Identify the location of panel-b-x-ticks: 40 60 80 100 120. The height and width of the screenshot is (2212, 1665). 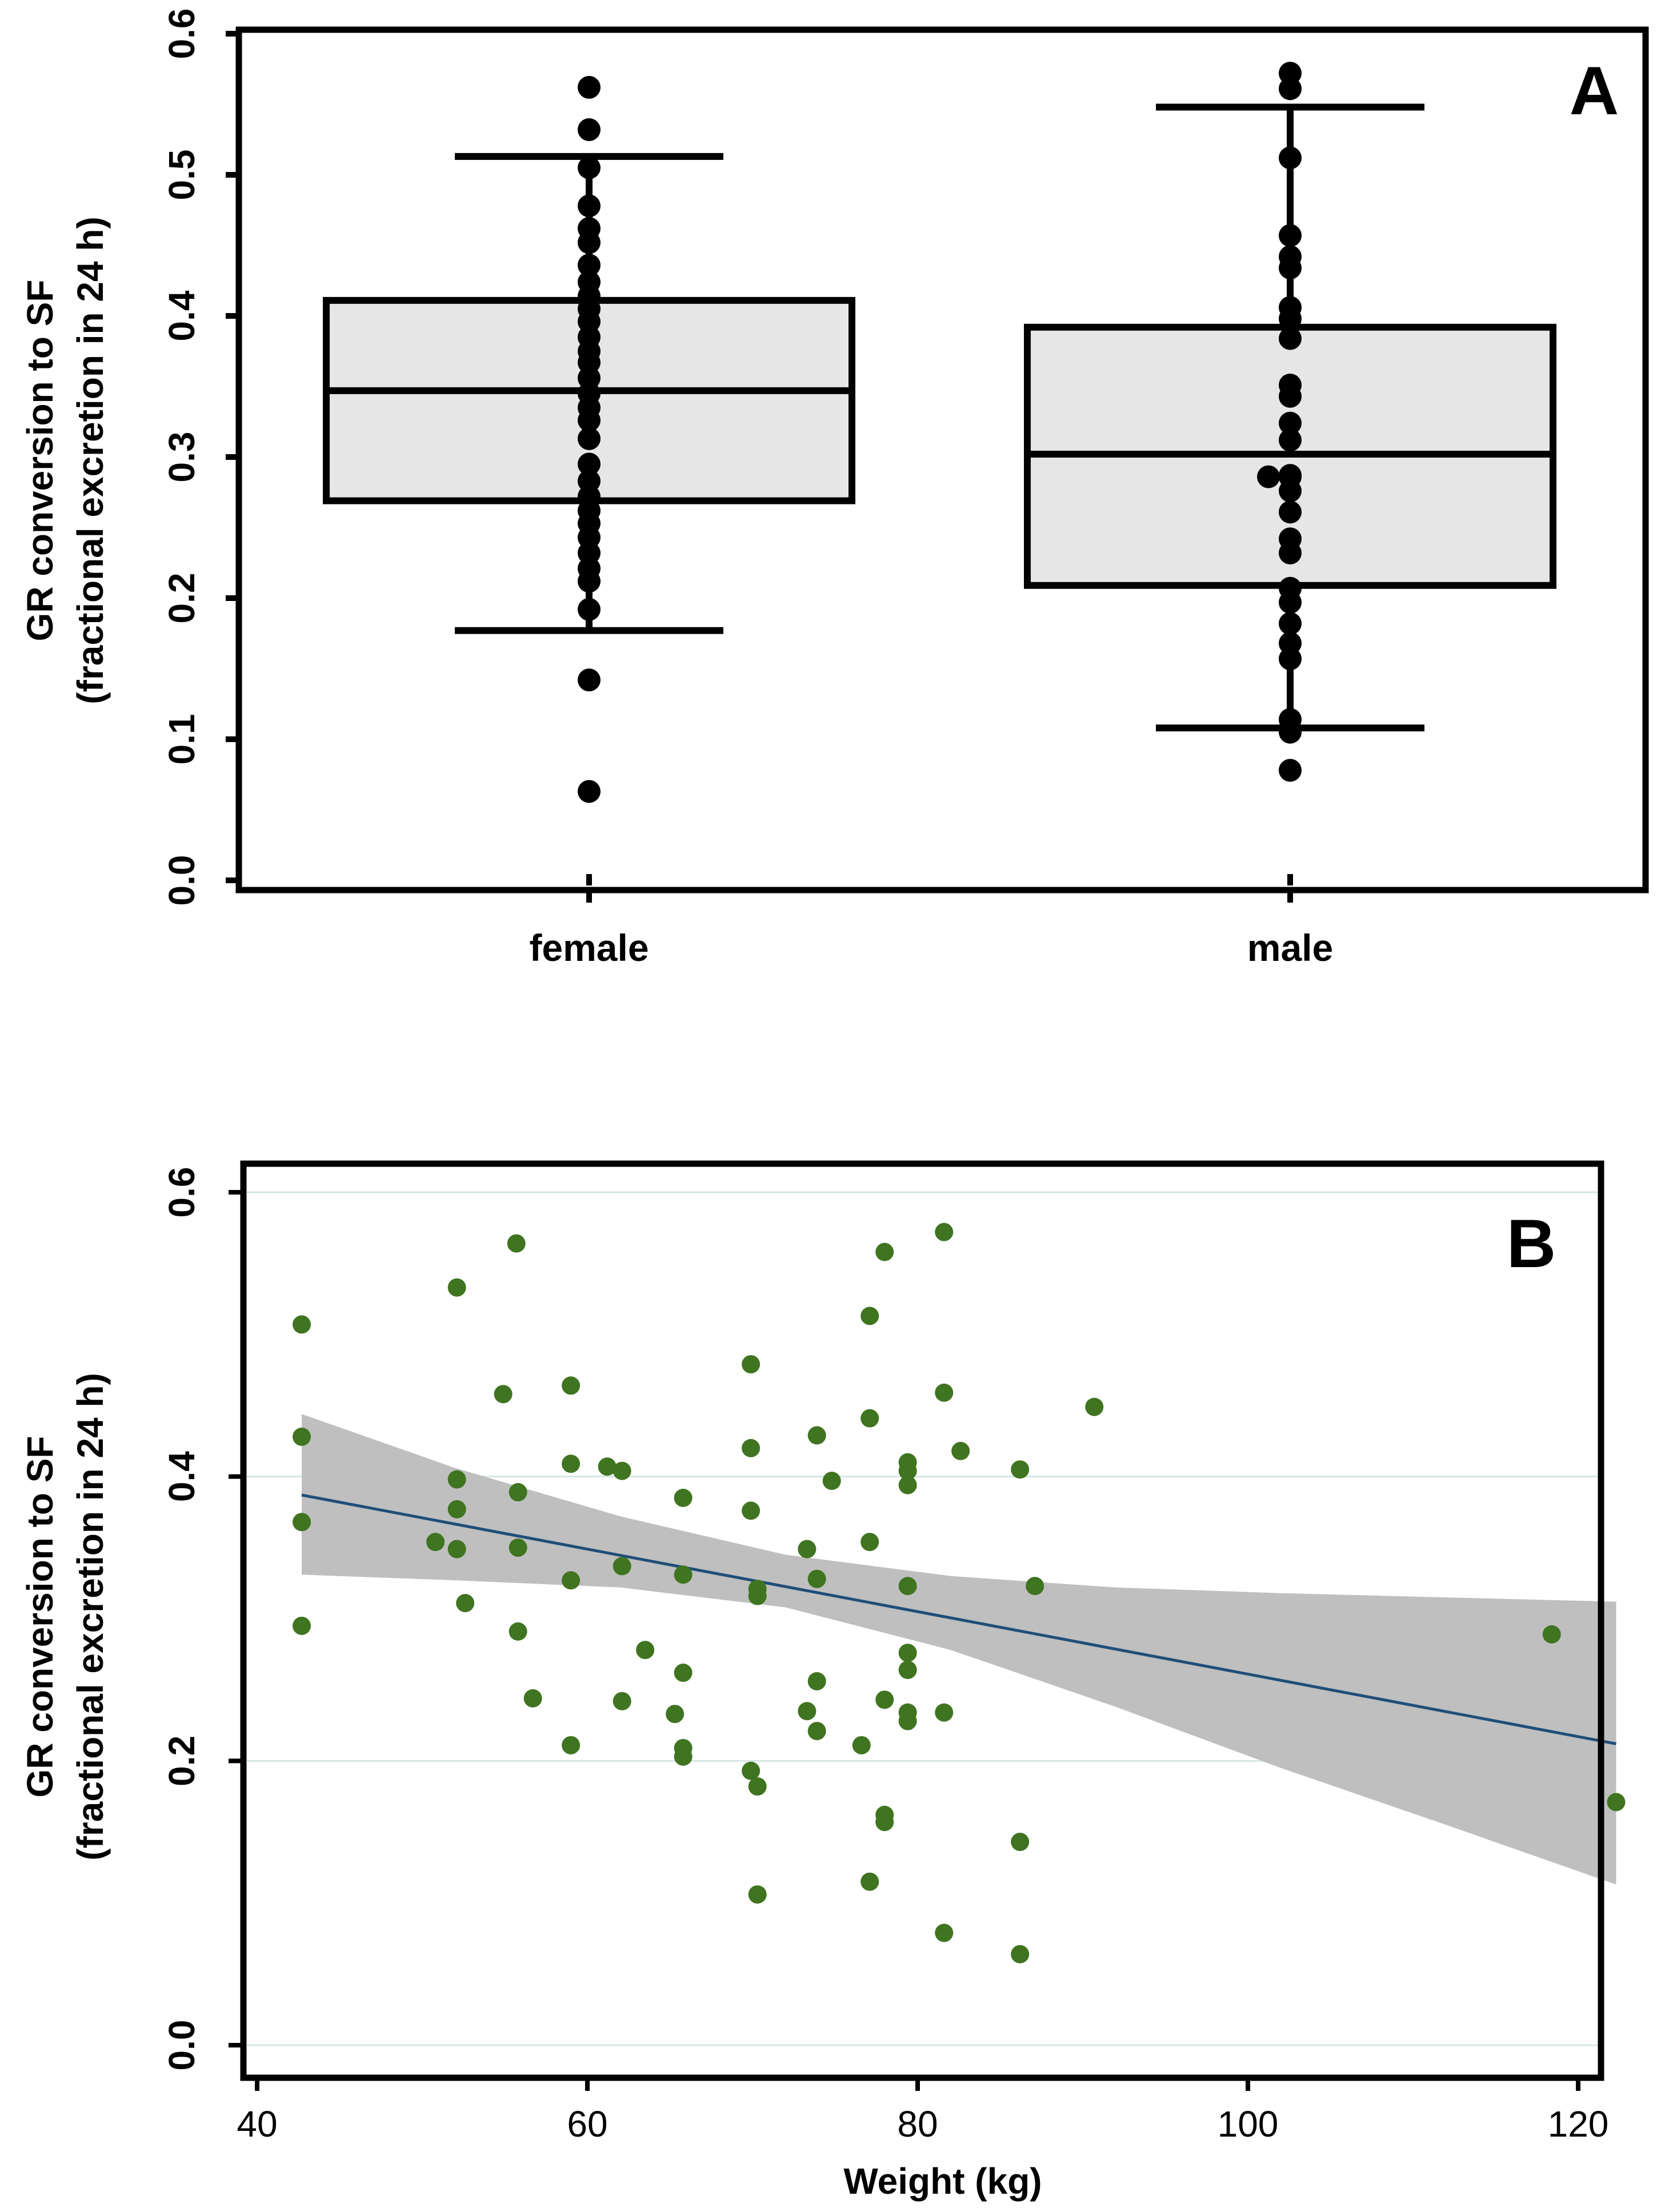
(922, 2111).